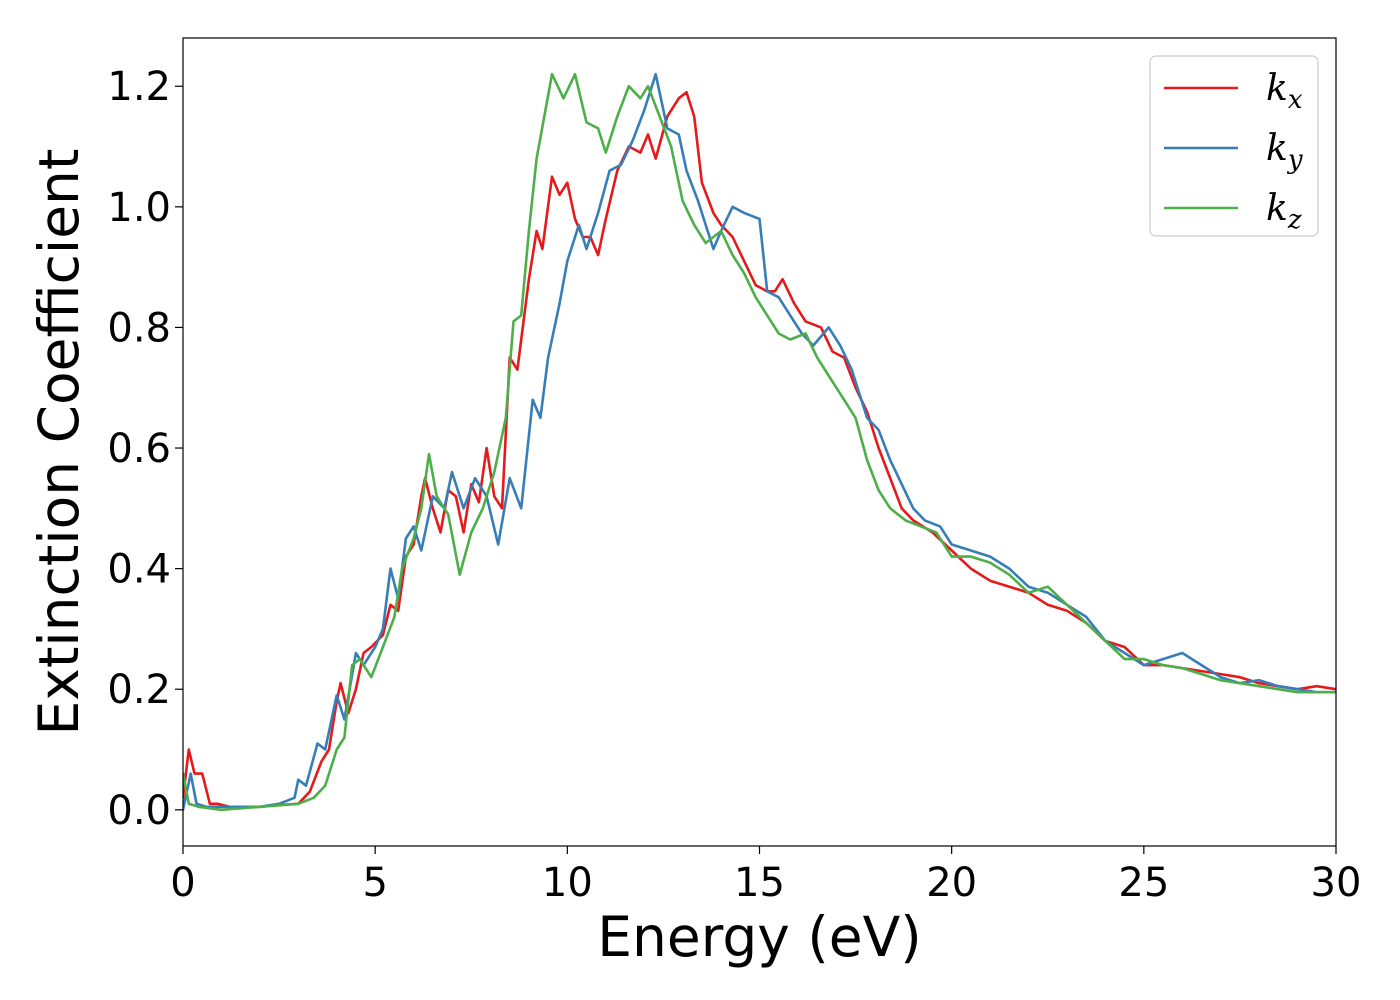 The width and height of the screenshot is (1400, 1000). I want to click on x-tick-label: 20, so click(951, 883).